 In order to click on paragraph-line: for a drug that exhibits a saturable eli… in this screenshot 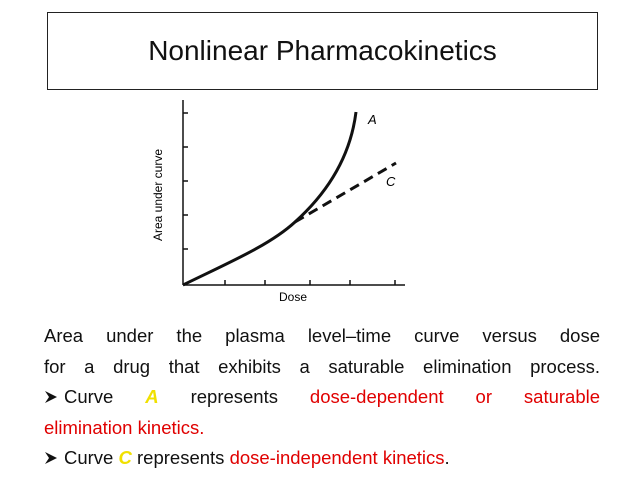, I will do `click(322, 366)`.